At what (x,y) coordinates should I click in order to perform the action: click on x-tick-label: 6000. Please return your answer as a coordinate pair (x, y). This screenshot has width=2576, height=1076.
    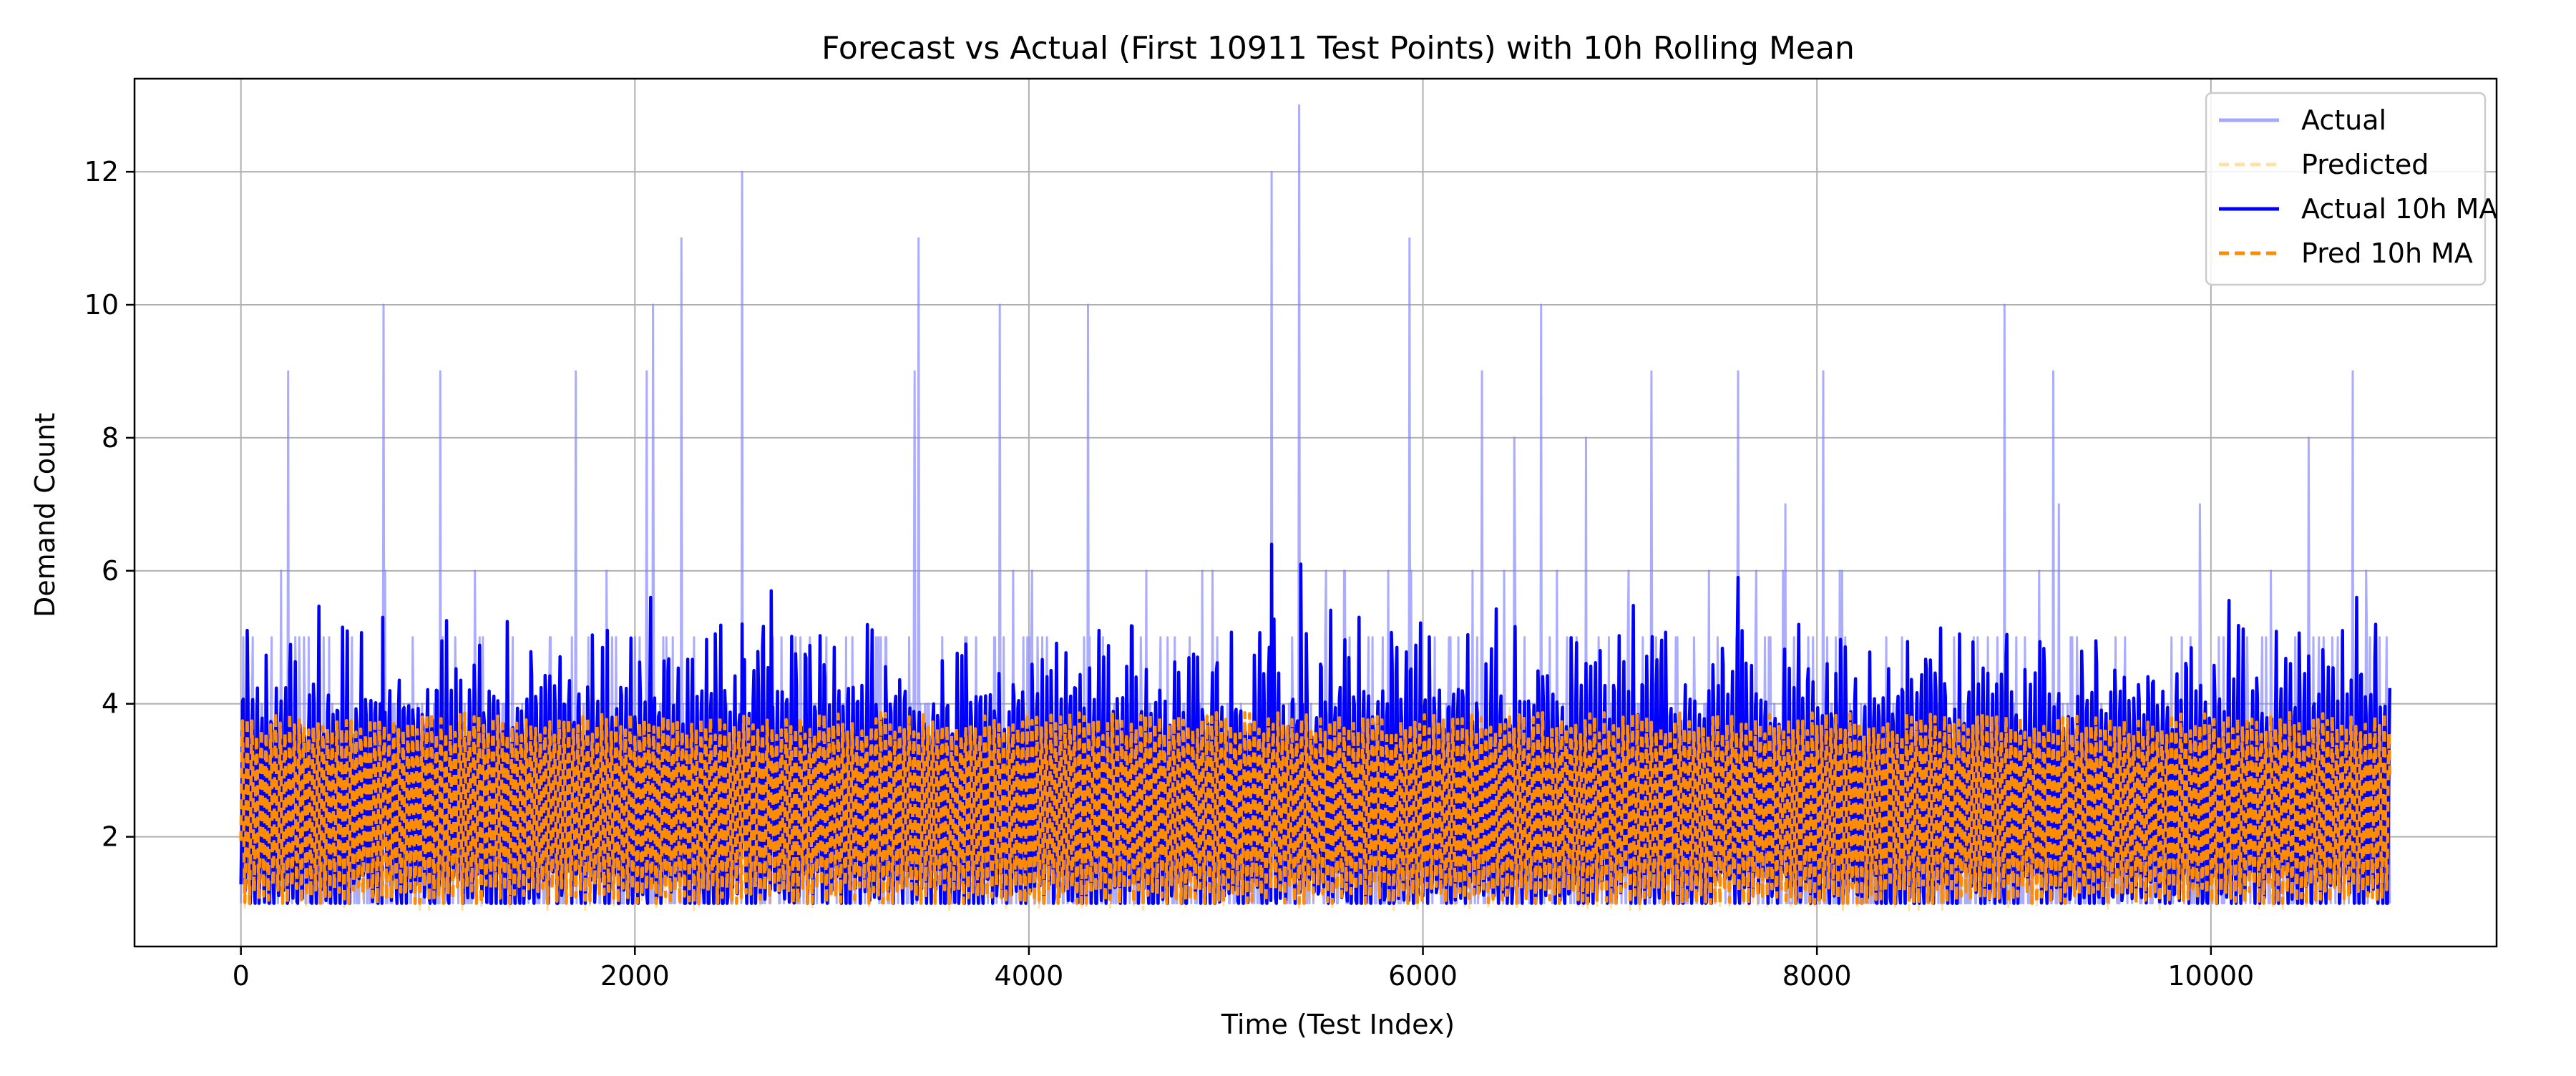
    Looking at the image, I should click on (1423, 976).